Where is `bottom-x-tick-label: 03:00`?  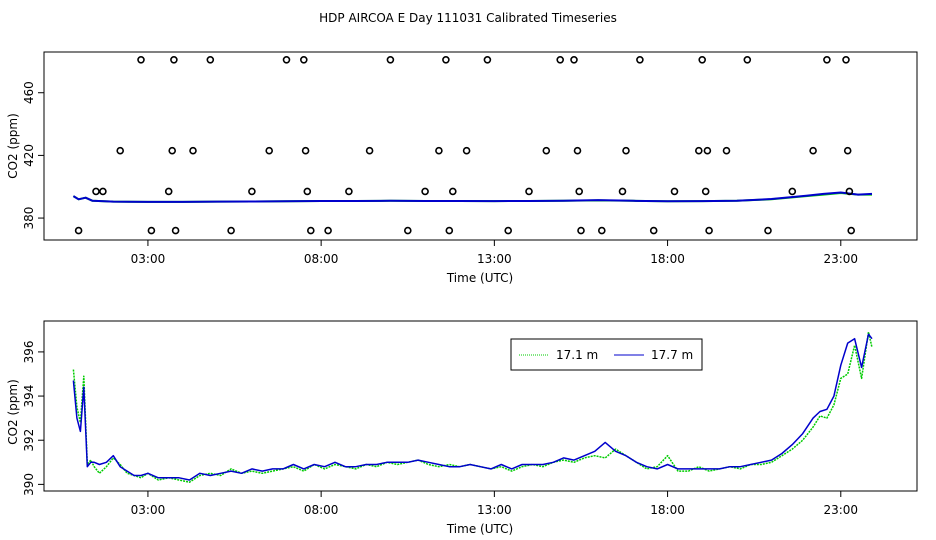 bottom-x-tick-label: 03:00 is located at coordinates (148, 510).